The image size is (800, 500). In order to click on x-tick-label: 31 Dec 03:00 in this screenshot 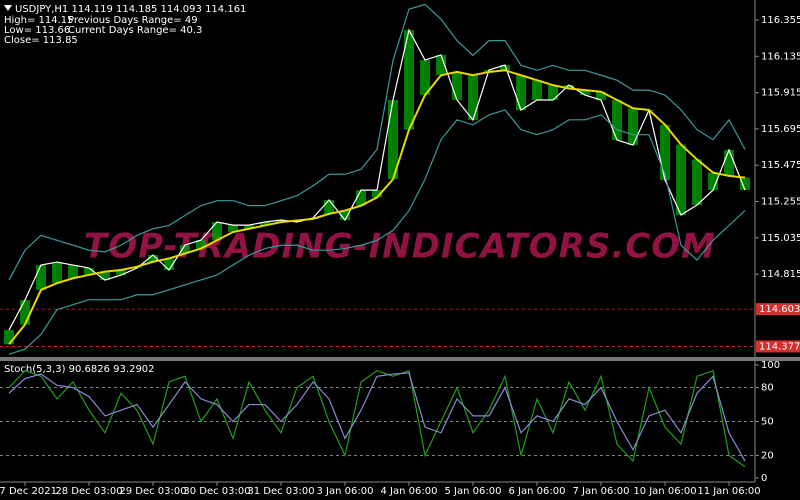, I will do `click(280, 491)`.